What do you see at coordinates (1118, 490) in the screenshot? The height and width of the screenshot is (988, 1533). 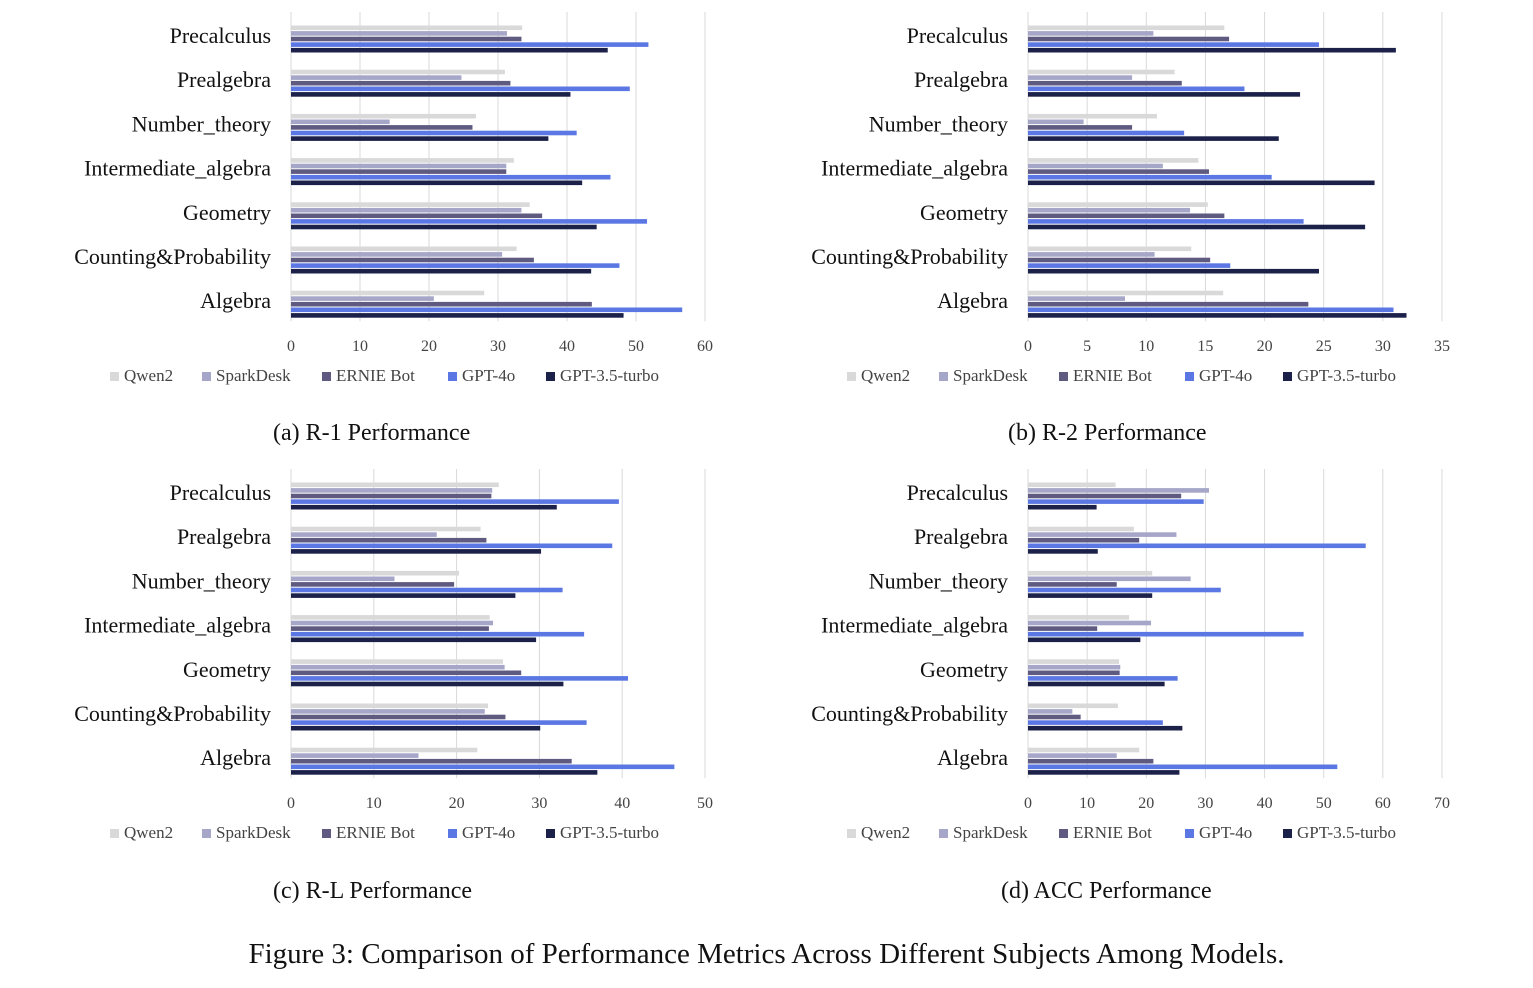 I see `bar-sparkdesk-precalculus` at bounding box center [1118, 490].